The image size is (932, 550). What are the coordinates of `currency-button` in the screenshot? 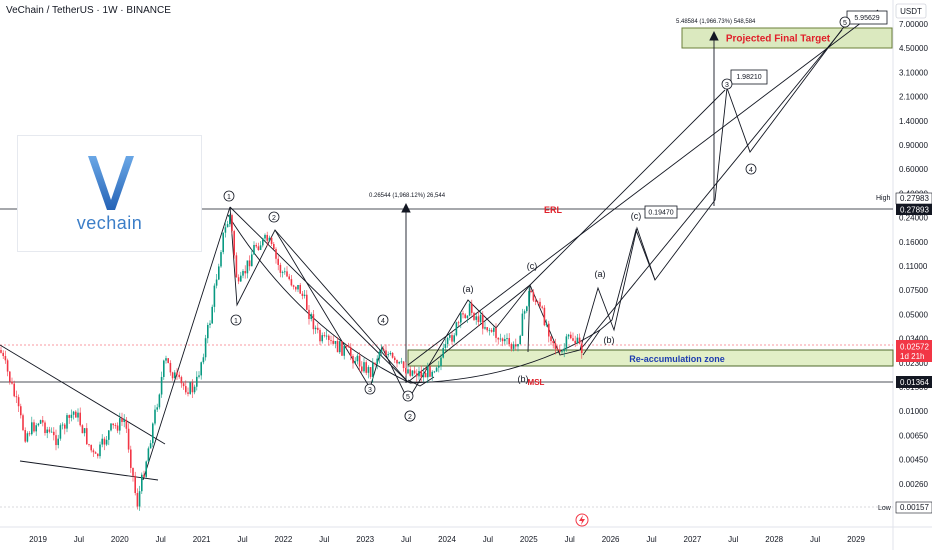 It's located at (911, 11).